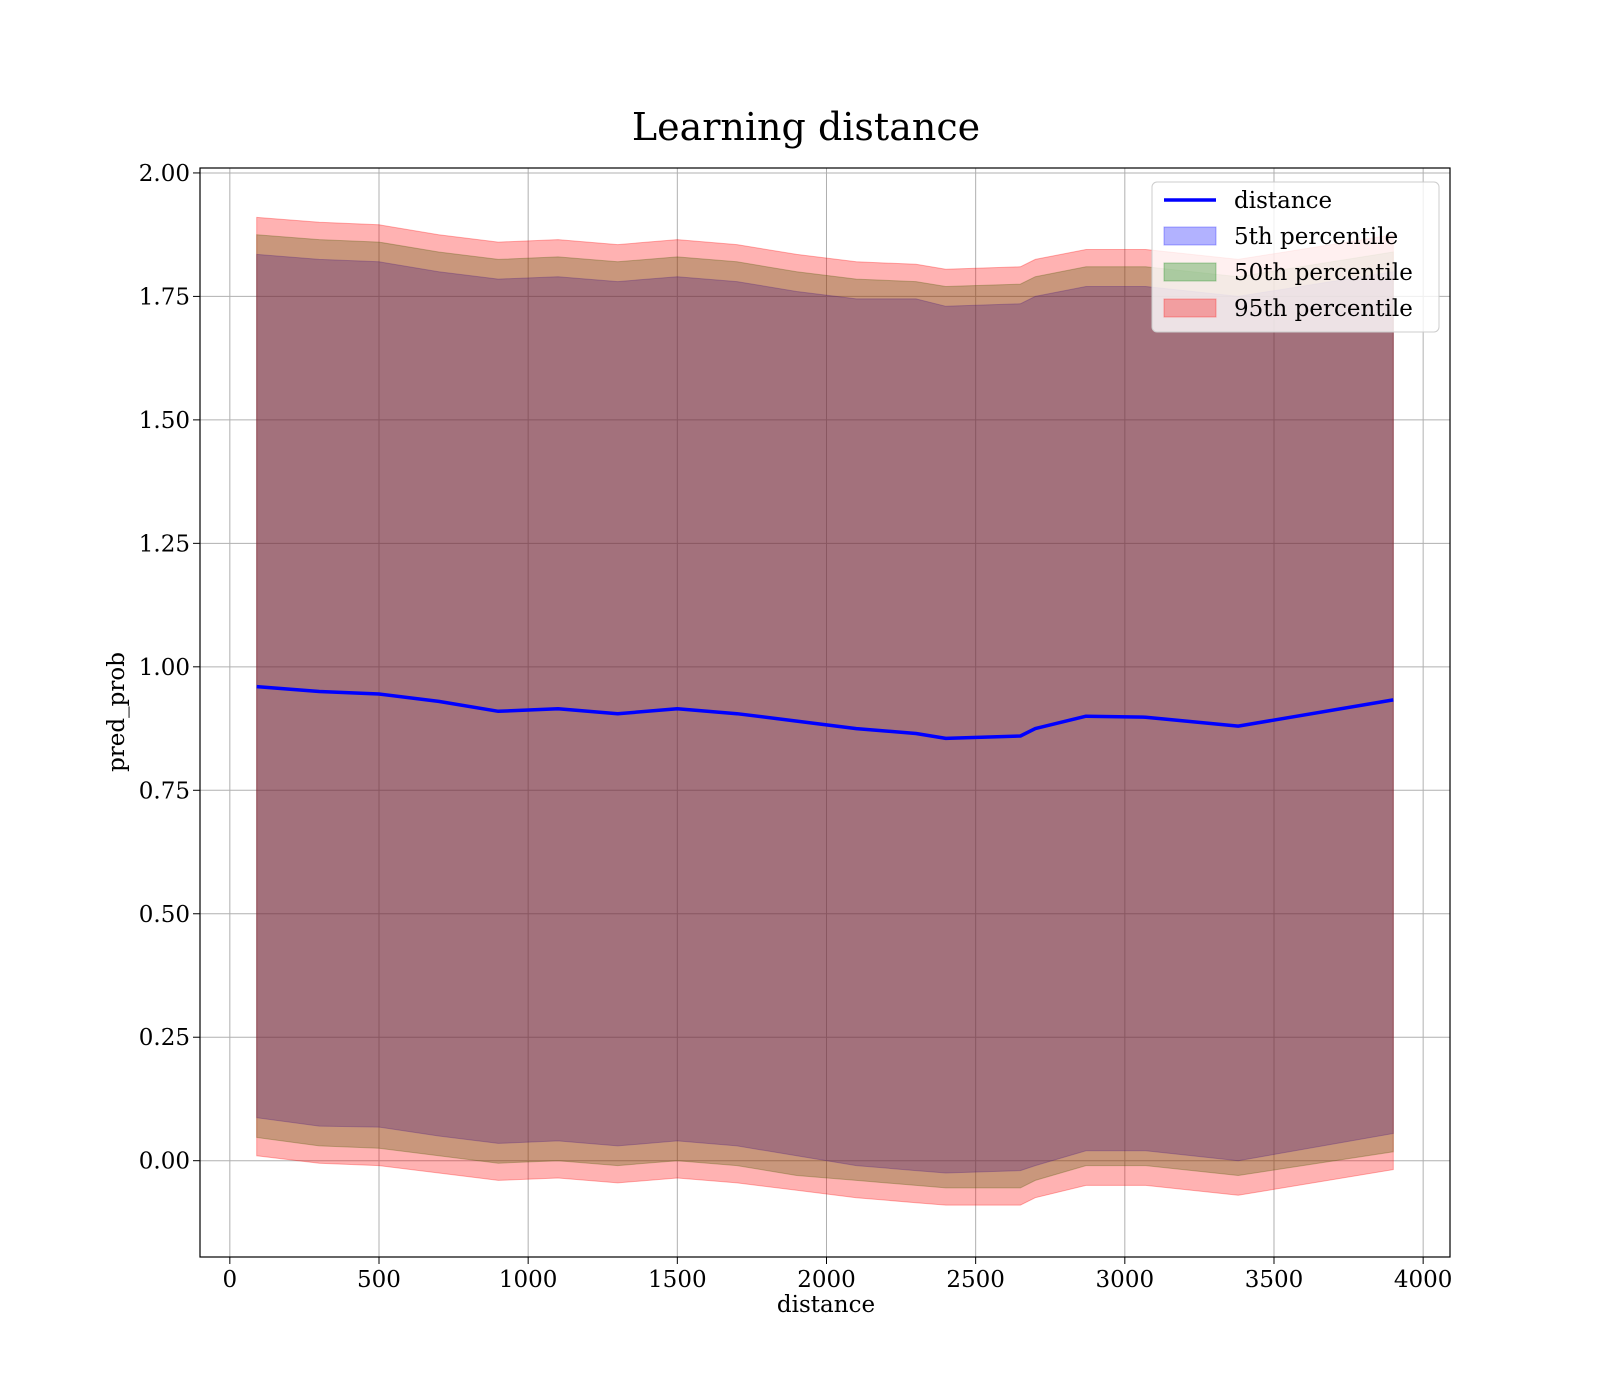  I want to click on y-tick-label: 0.50, so click(164, 915).